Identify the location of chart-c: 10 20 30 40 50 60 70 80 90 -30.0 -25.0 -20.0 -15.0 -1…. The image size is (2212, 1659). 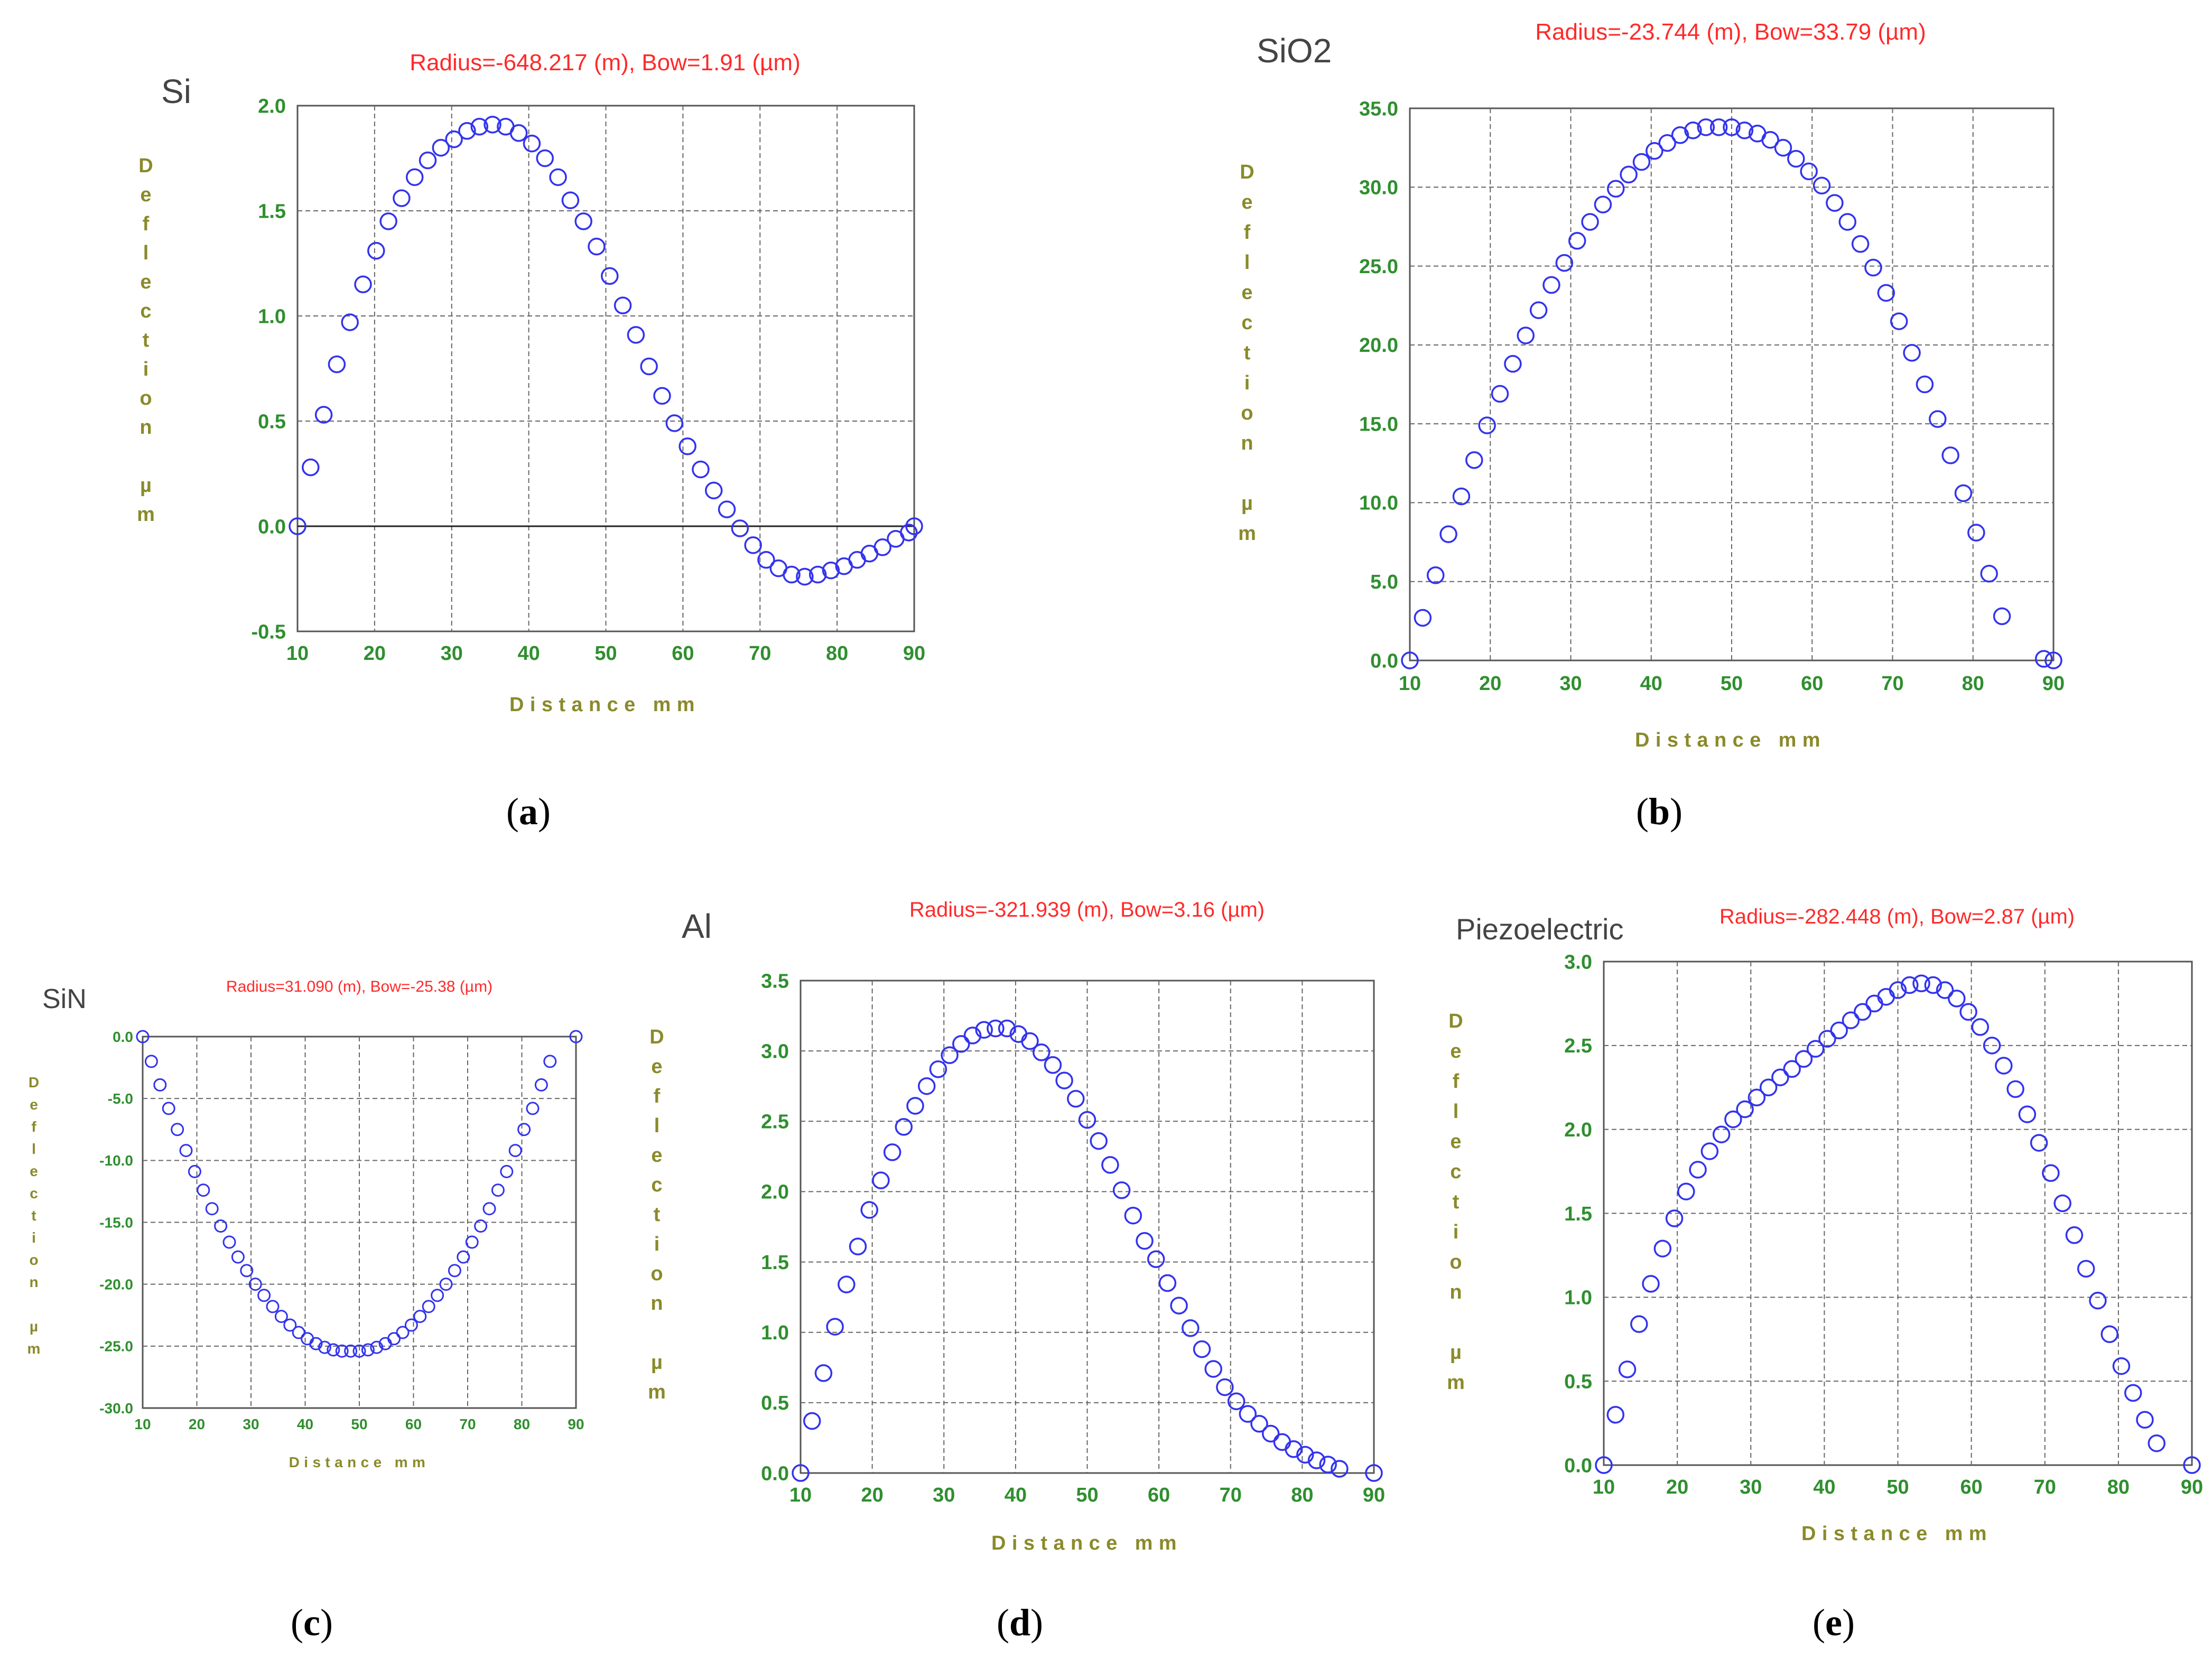
(305, 1311).